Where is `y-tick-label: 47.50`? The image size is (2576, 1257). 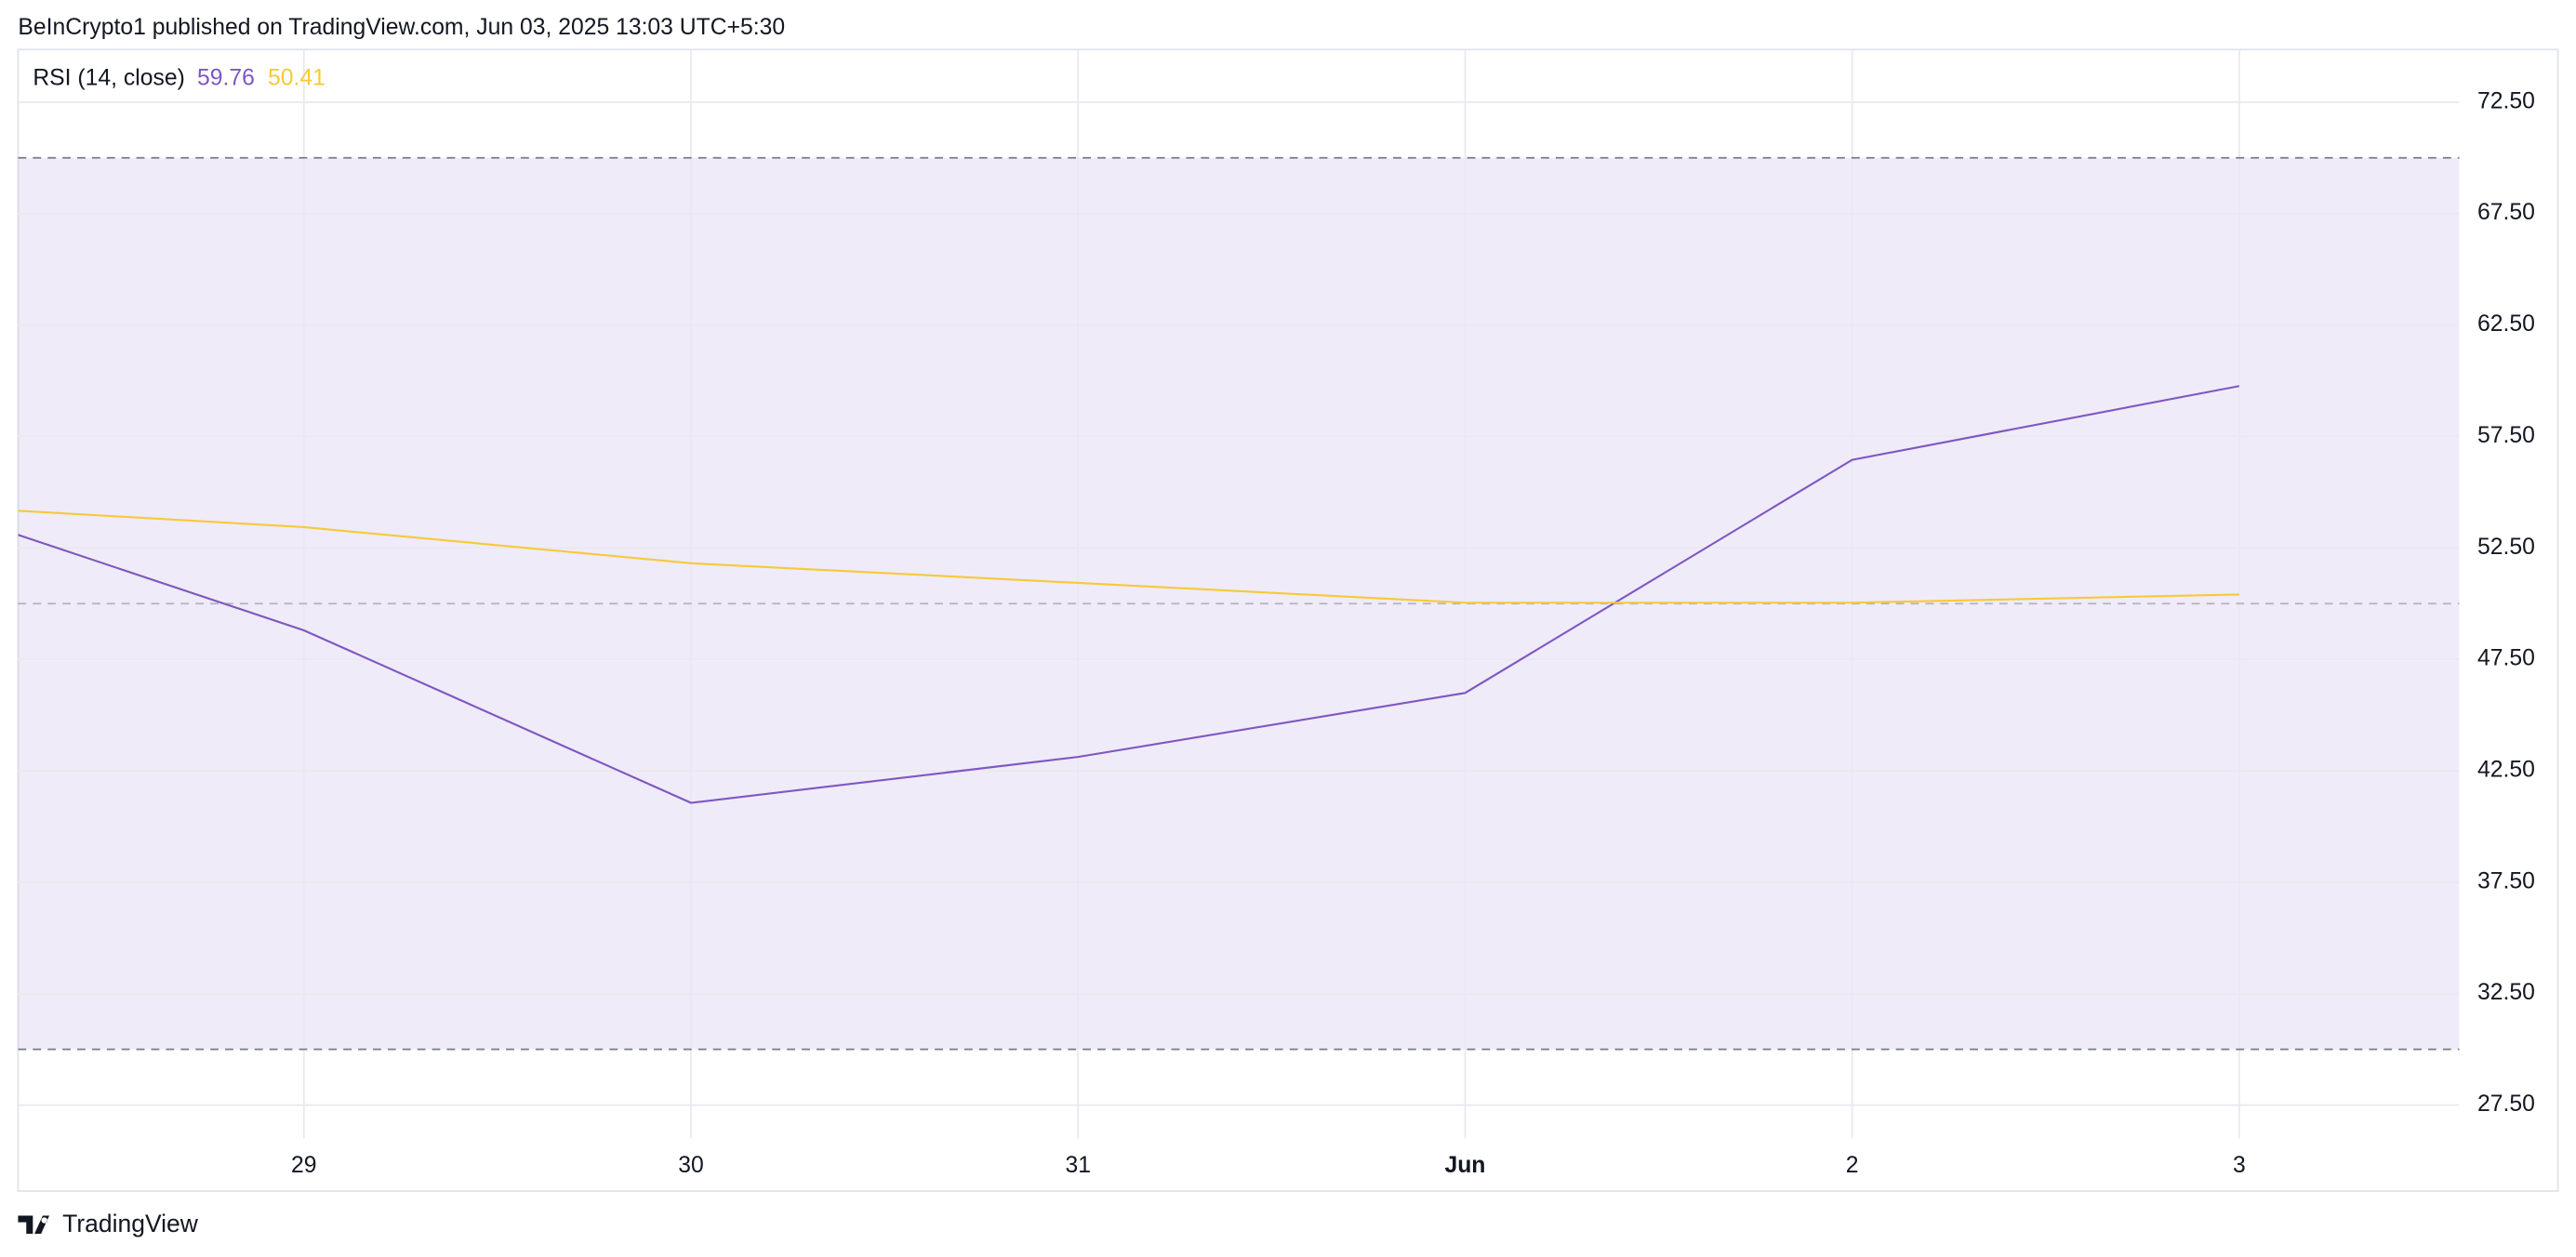
y-tick-label: 47.50 is located at coordinates (2506, 658).